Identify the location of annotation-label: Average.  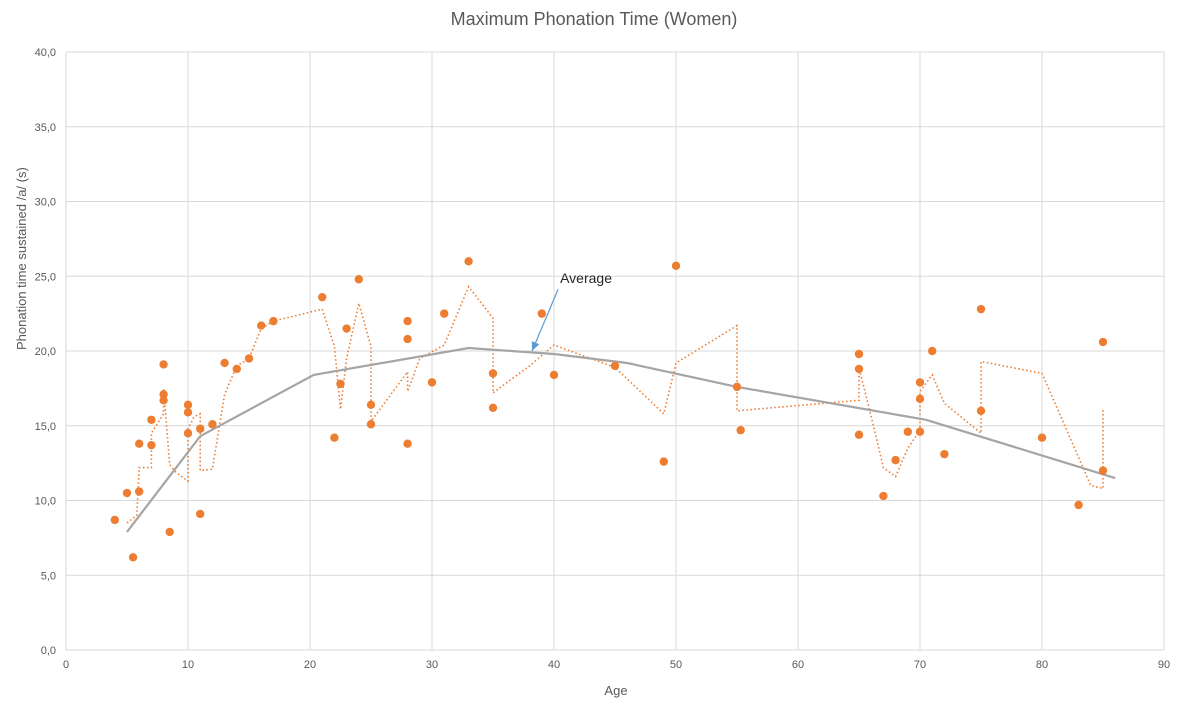
(586, 278).